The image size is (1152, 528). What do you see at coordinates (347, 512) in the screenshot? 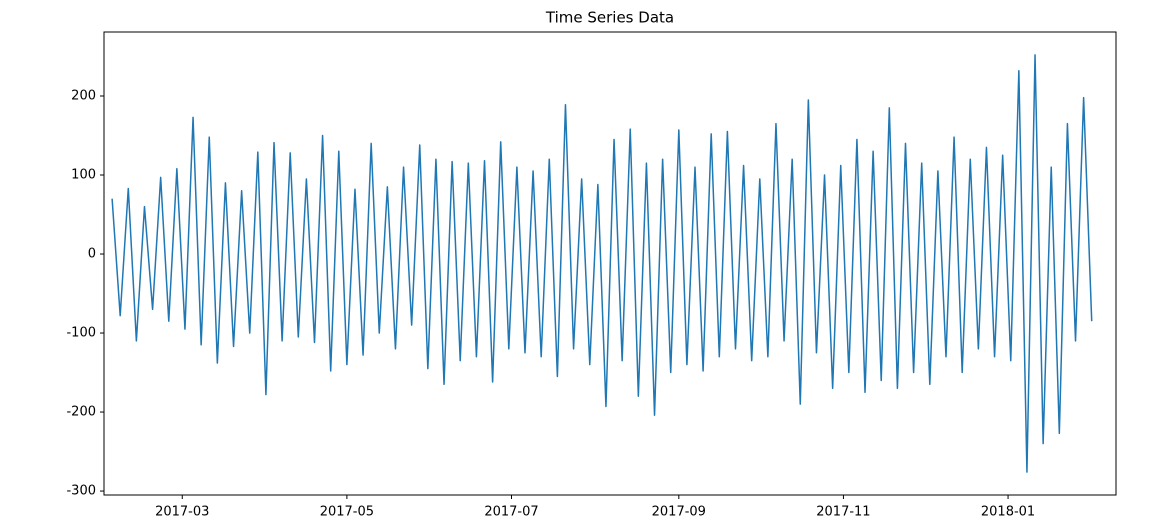
I see `x-tick-label: 2017-05` at bounding box center [347, 512].